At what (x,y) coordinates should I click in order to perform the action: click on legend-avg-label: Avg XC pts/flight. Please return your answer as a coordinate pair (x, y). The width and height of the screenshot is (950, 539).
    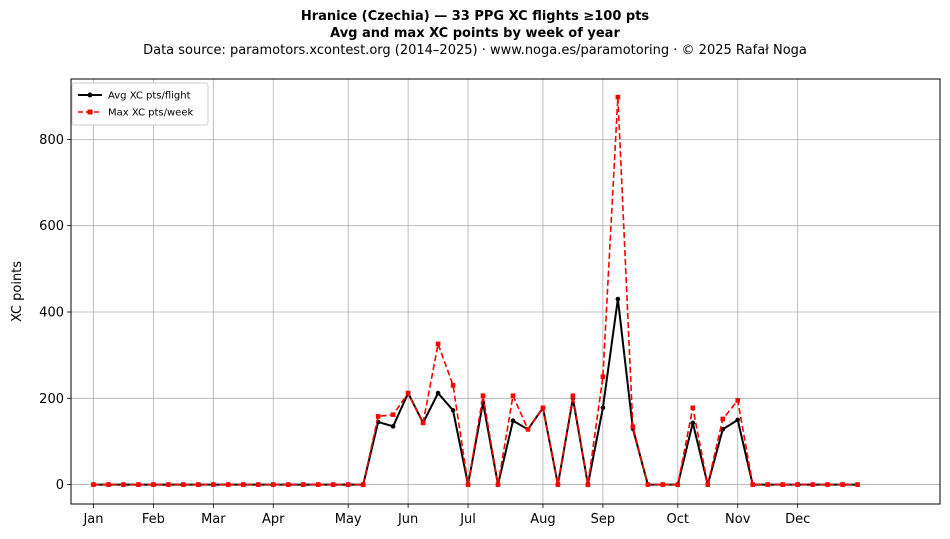
    Looking at the image, I should click on (149, 96).